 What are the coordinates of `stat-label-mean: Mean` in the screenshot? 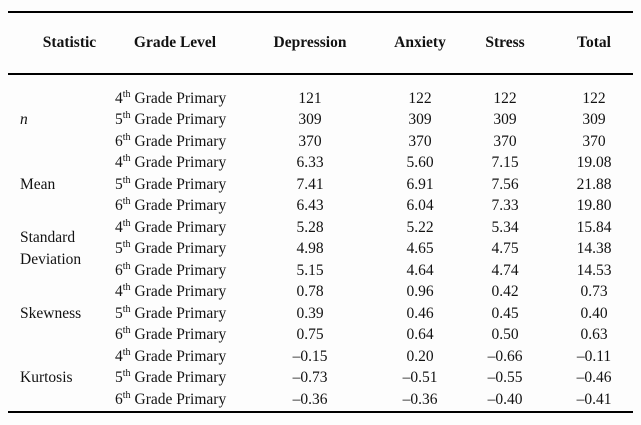 It's located at (38, 184).